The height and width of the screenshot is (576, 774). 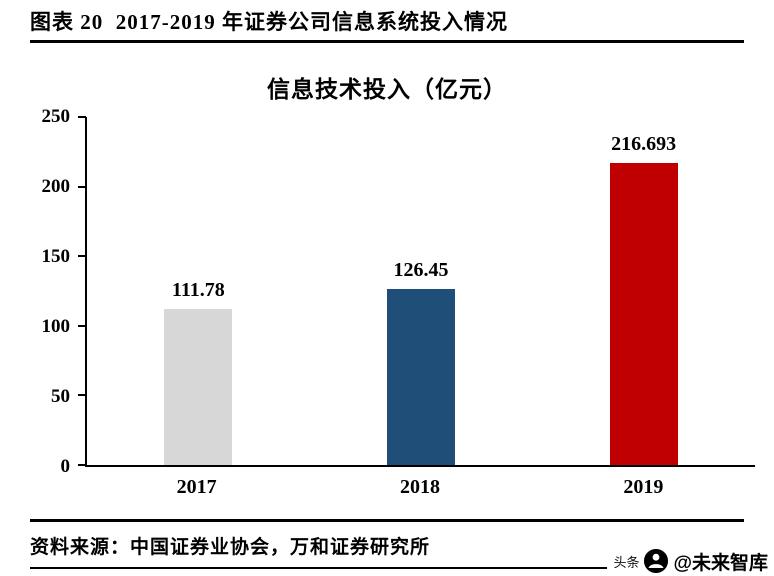 I want to click on watermark-handle-label: @未来智库, so click(x=720, y=563).